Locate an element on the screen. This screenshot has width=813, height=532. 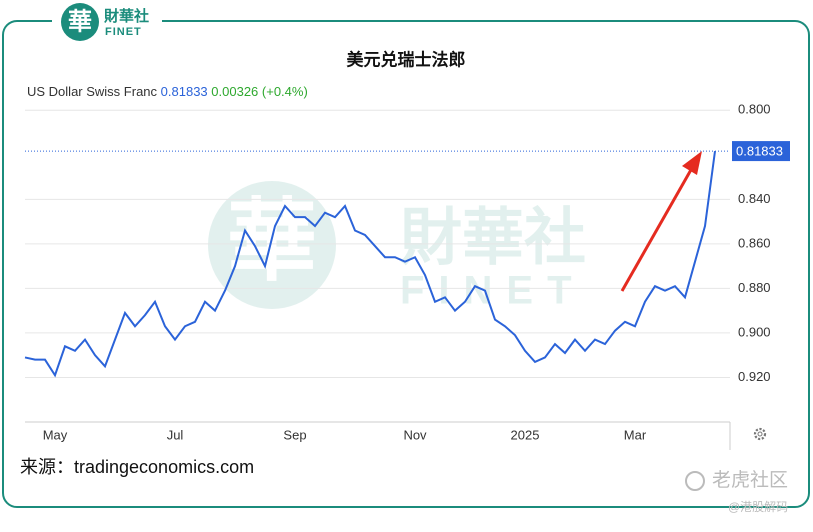
community: 老虎社区 is located at coordinates (750, 480).